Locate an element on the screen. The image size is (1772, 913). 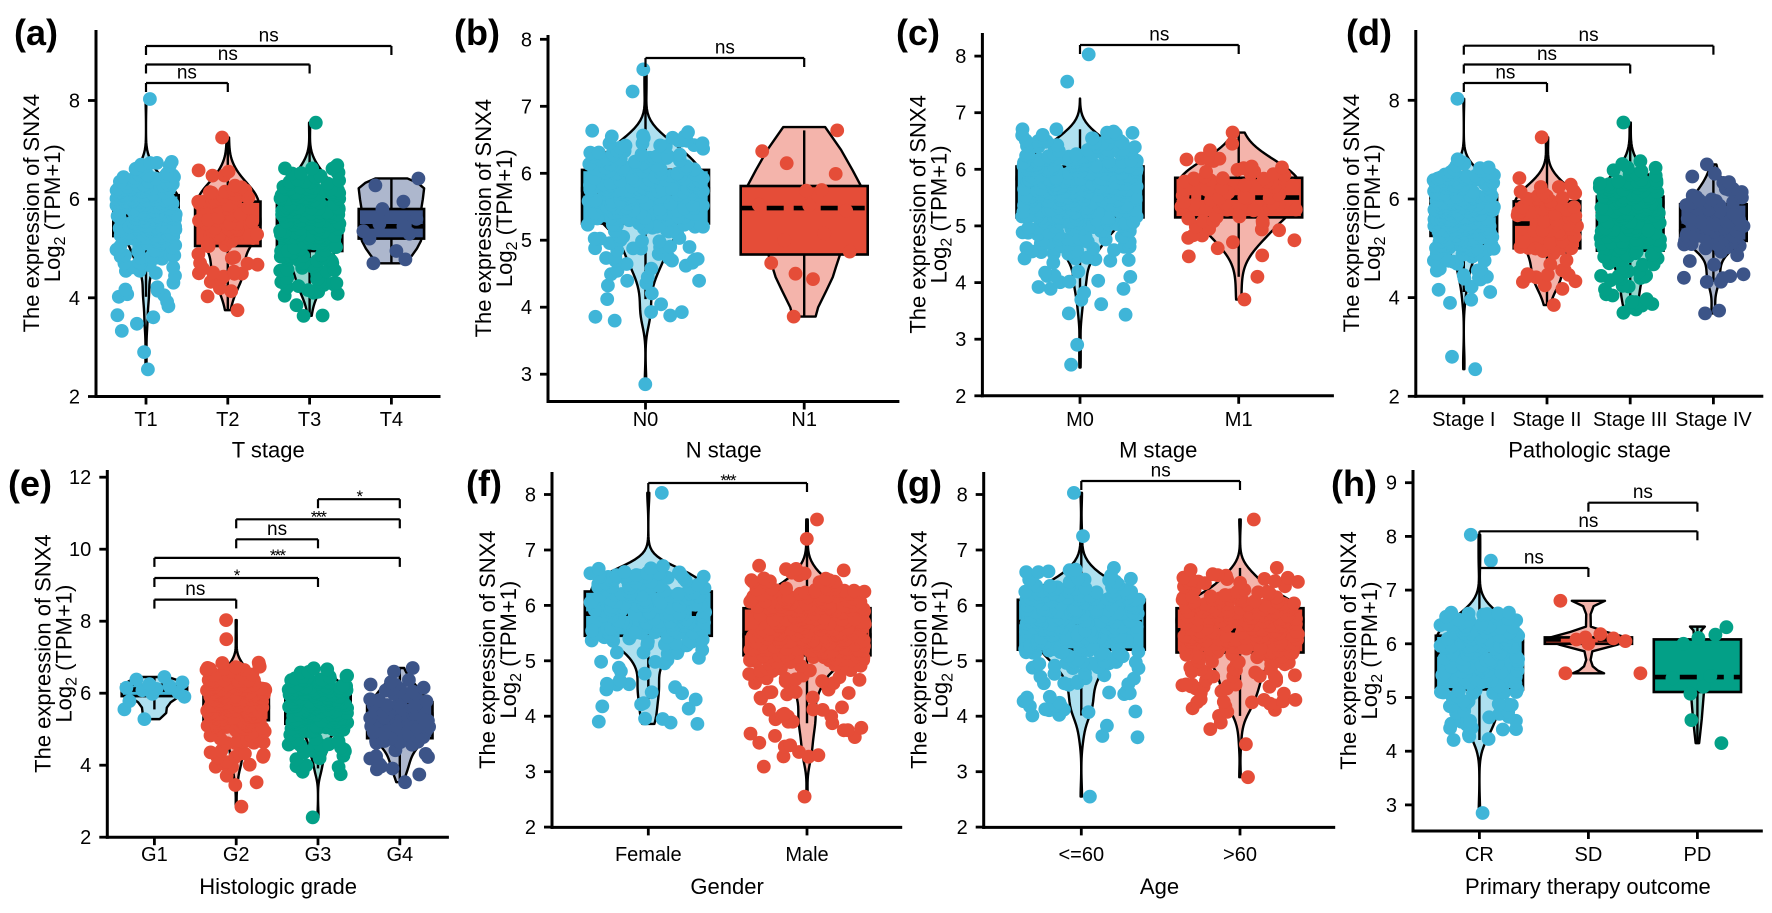
svg-text: Primary therapy outcome is located at coordinates (1588, 886).